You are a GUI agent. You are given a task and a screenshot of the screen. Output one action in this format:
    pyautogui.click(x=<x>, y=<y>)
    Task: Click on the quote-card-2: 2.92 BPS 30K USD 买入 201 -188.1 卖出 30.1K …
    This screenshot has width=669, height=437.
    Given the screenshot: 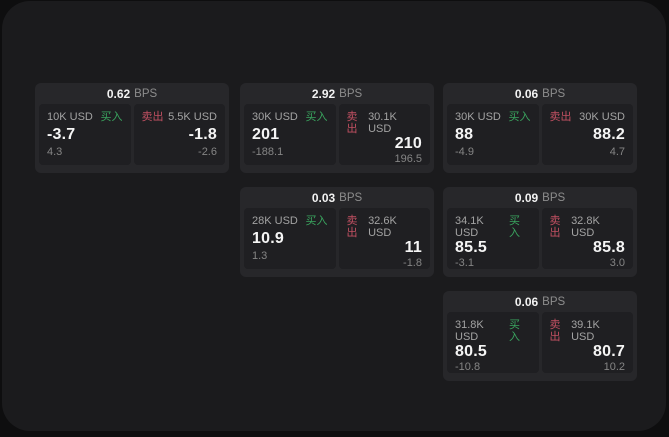 What is the action you would take?
    pyautogui.click(x=337, y=128)
    